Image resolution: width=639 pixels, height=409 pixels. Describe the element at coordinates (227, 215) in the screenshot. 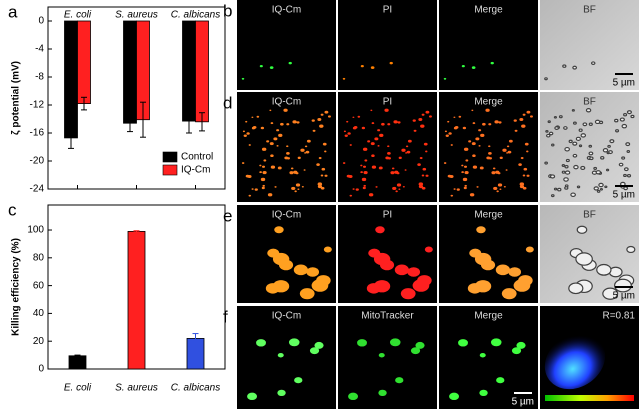

I see `panel-label: e` at that location.